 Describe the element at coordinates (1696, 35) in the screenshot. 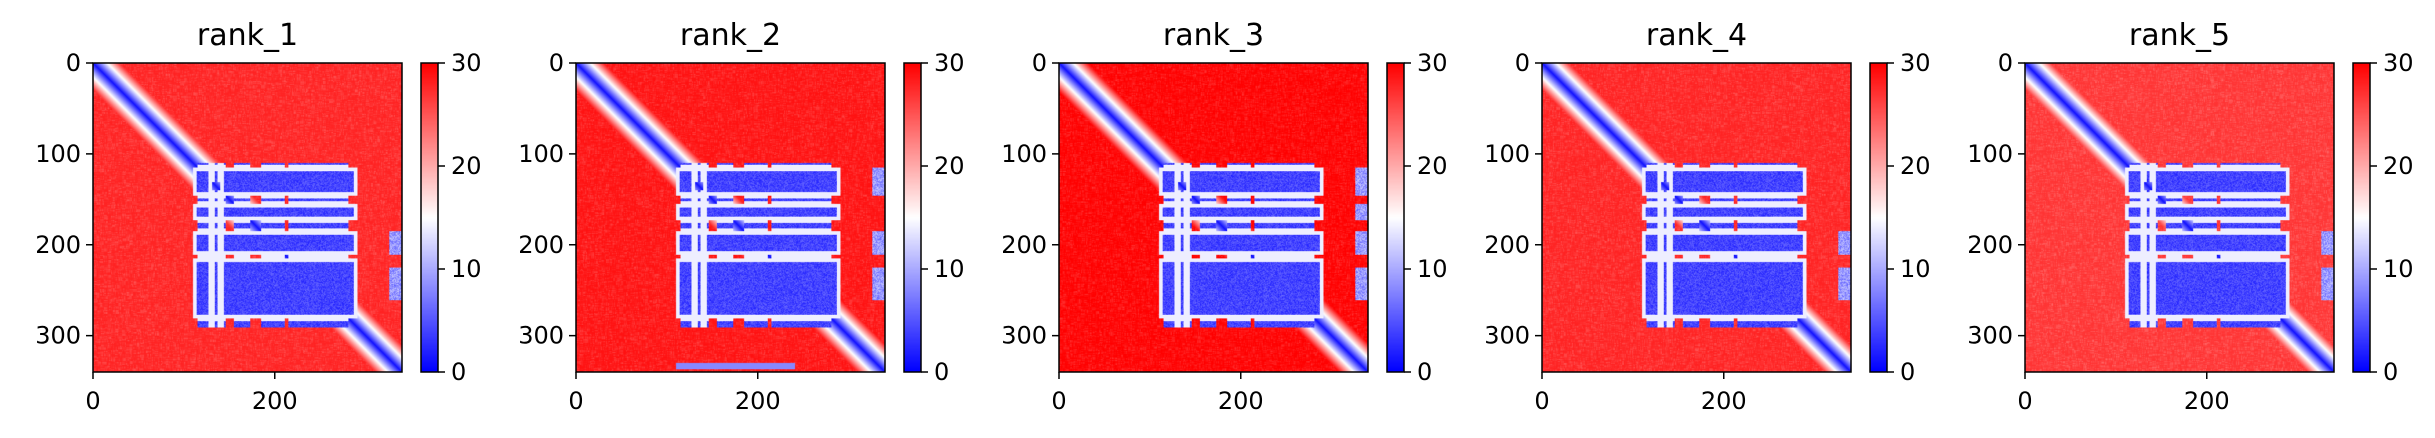

I see `panel-title: rank_4` at that location.